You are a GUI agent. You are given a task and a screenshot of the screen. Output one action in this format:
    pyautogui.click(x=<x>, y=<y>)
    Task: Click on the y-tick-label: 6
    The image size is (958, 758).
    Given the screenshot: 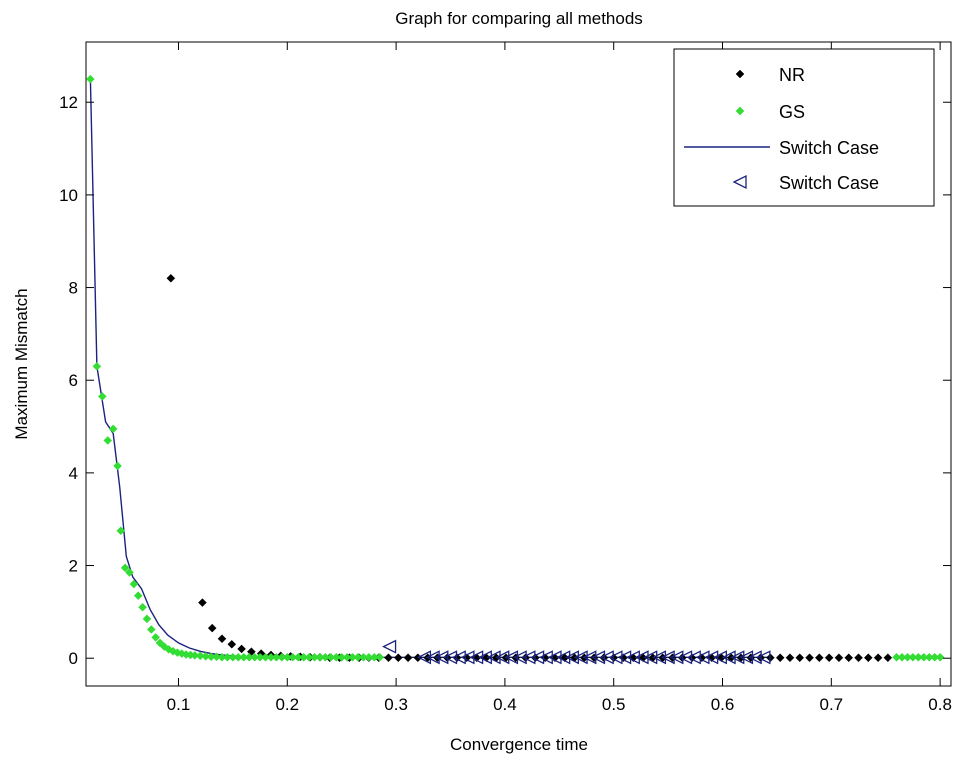 What is the action you would take?
    pyautogui.click(x=73, y=380)
    